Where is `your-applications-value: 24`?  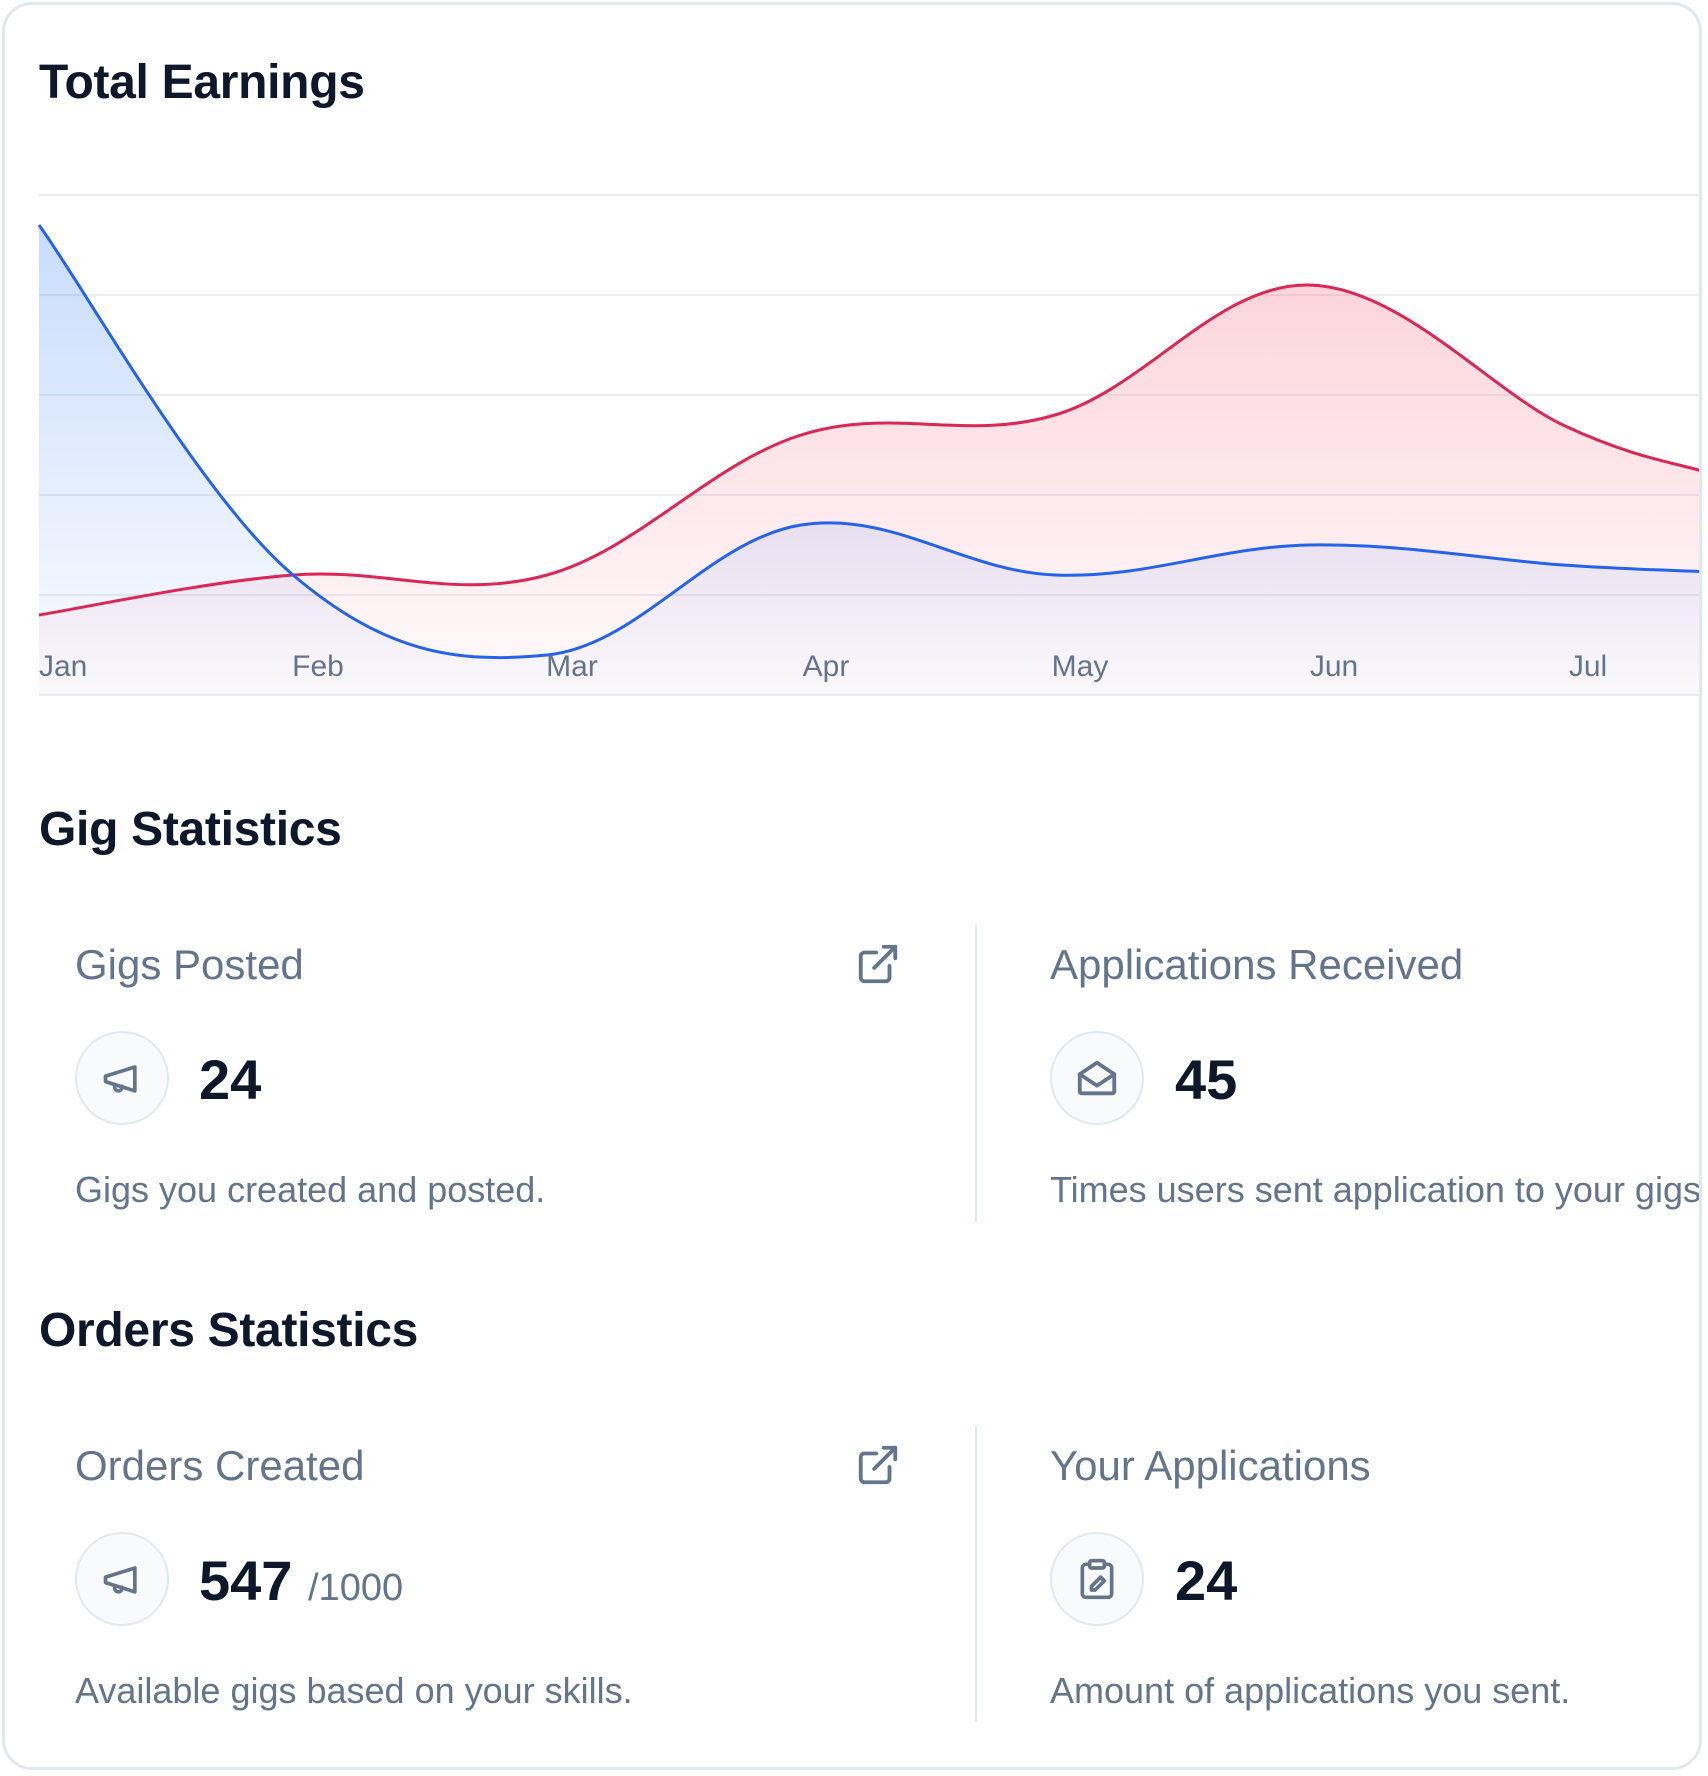
your-applications-value: 24 is located at coordinates (1206, 1580).